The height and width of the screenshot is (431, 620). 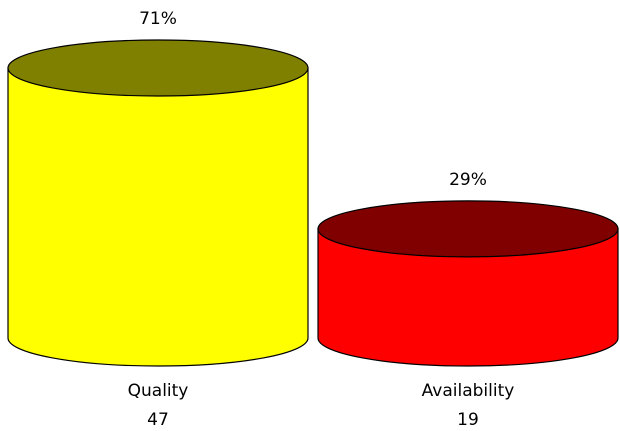 What do you see at coordinates (158, 68) in the screenshot?
I see `cylinder-top-quality` at bounding box center [158, 68].